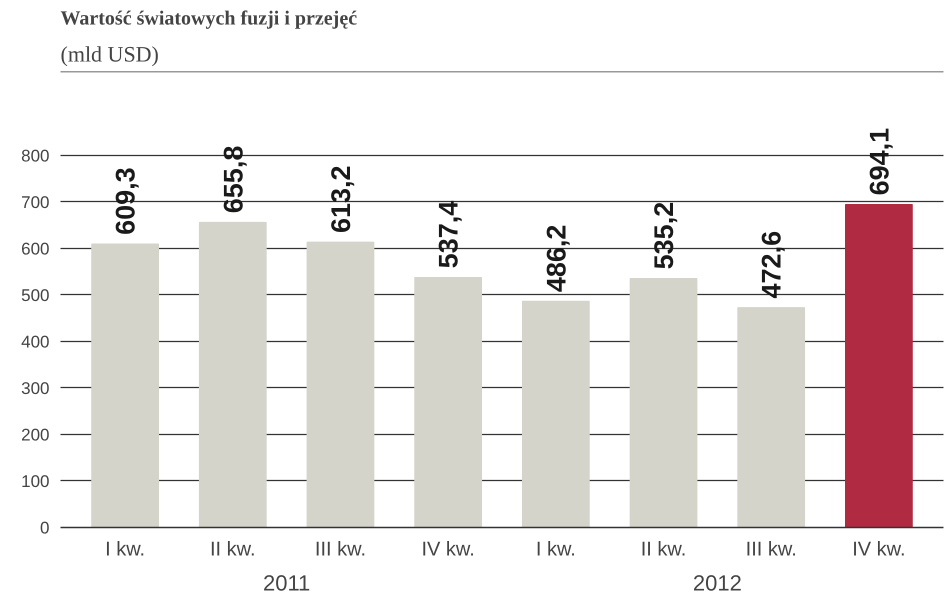 Image resolution: width=948 pixels, height=593 pixels. I want to click on y-tick-label: 100, so click(35, 481).